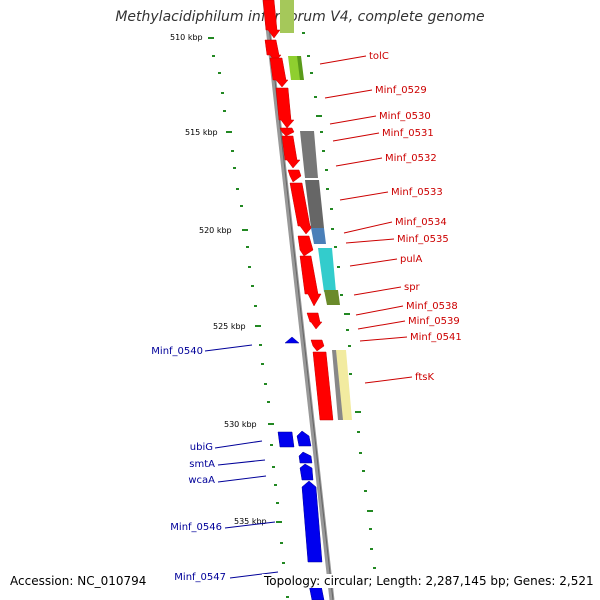 This screenshot has width=600, height=600. What do you see at coordinates (78, 581) in the screenshot?
I see `accession-text: Accession: NC_010794` at bounding box center [78, 581].